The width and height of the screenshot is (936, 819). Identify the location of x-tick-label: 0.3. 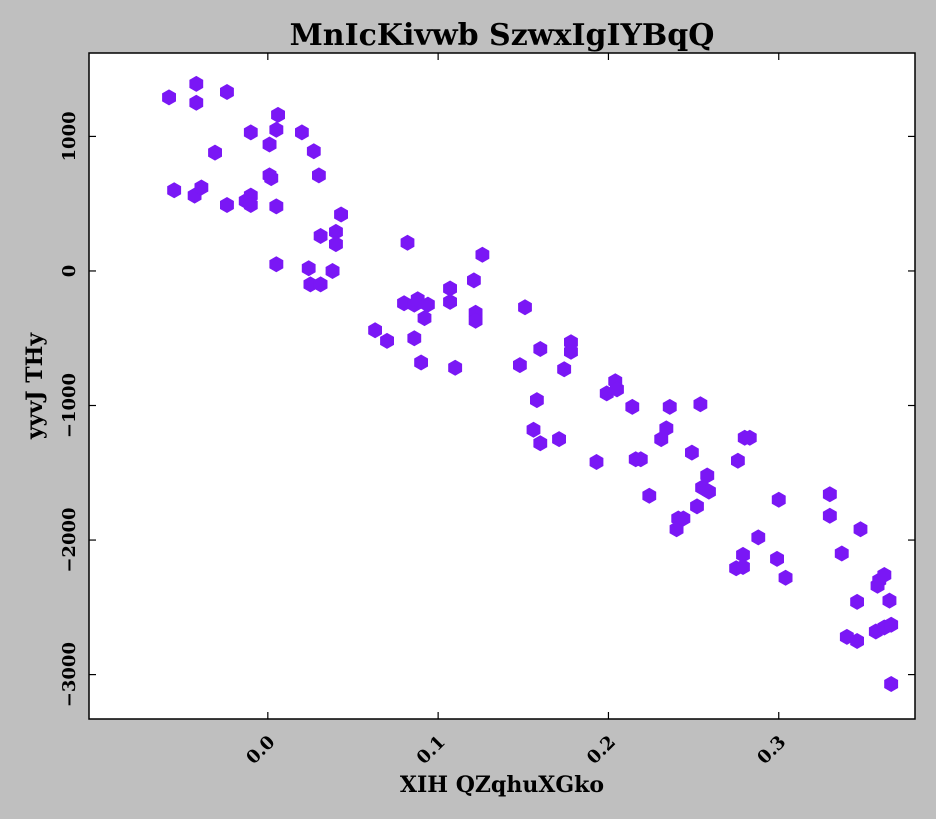
(771, 750).